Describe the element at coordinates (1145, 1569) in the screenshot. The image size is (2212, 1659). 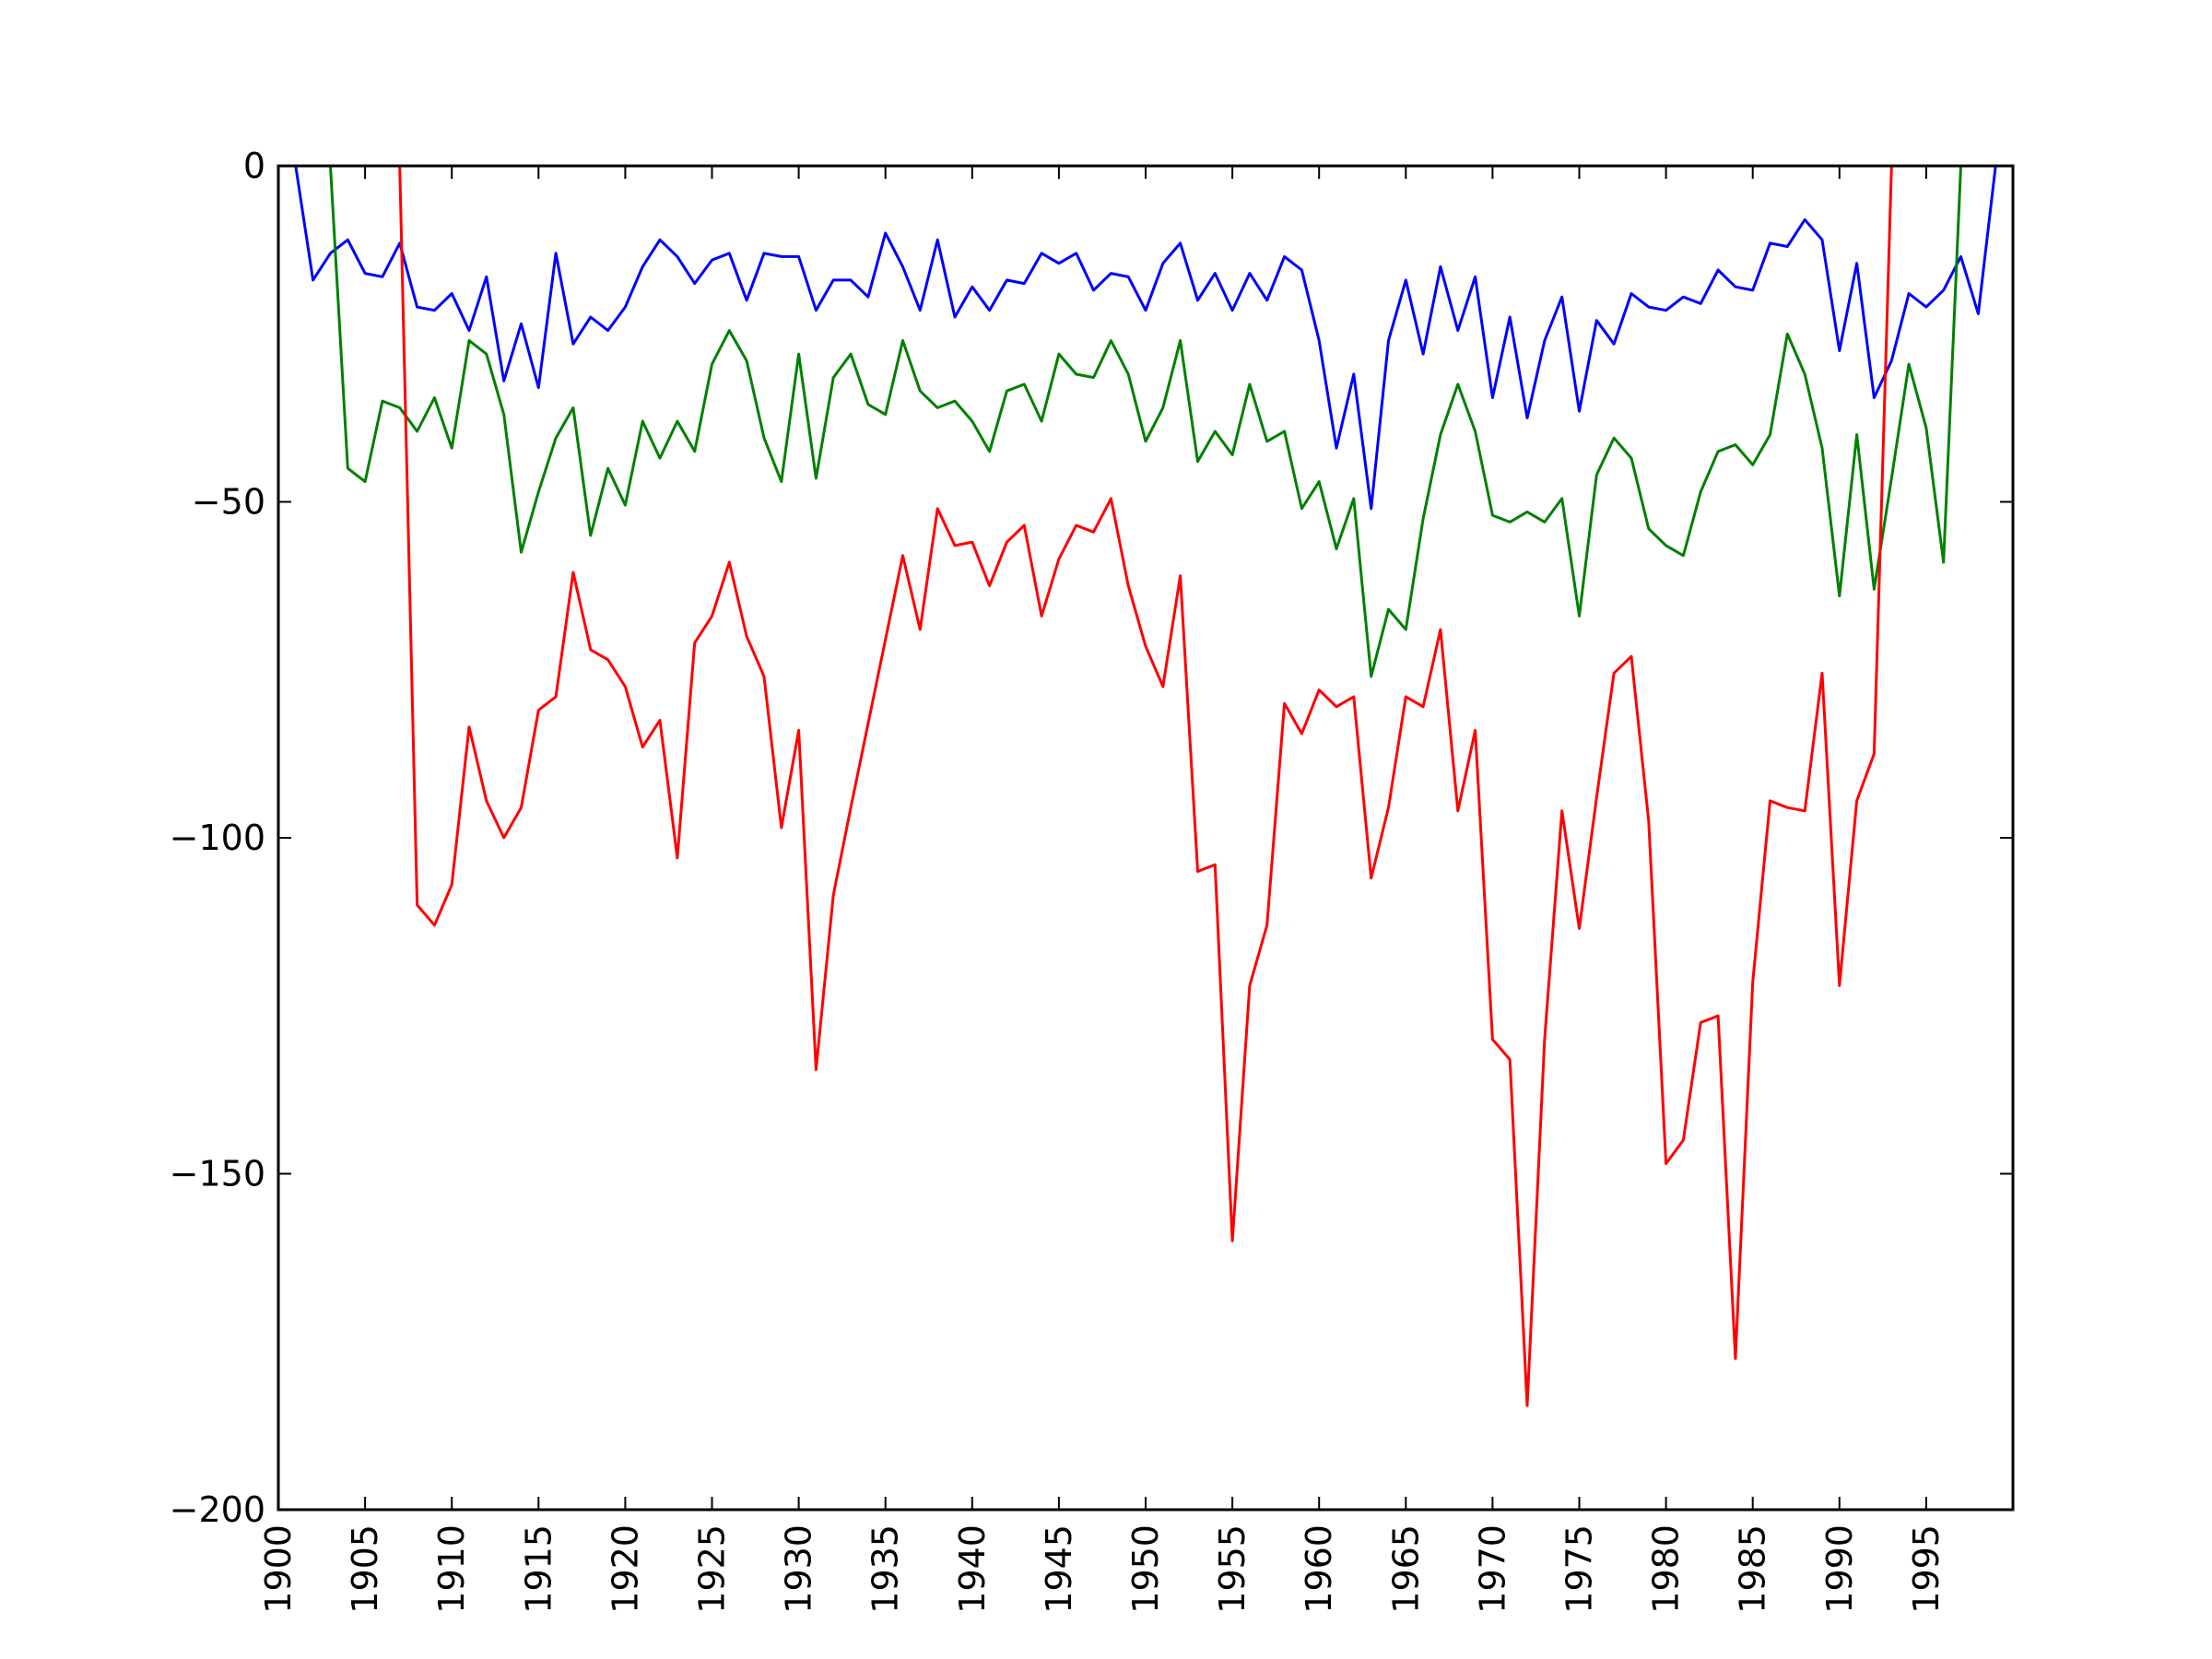
I see `x-tick-label: 1950` at that location.